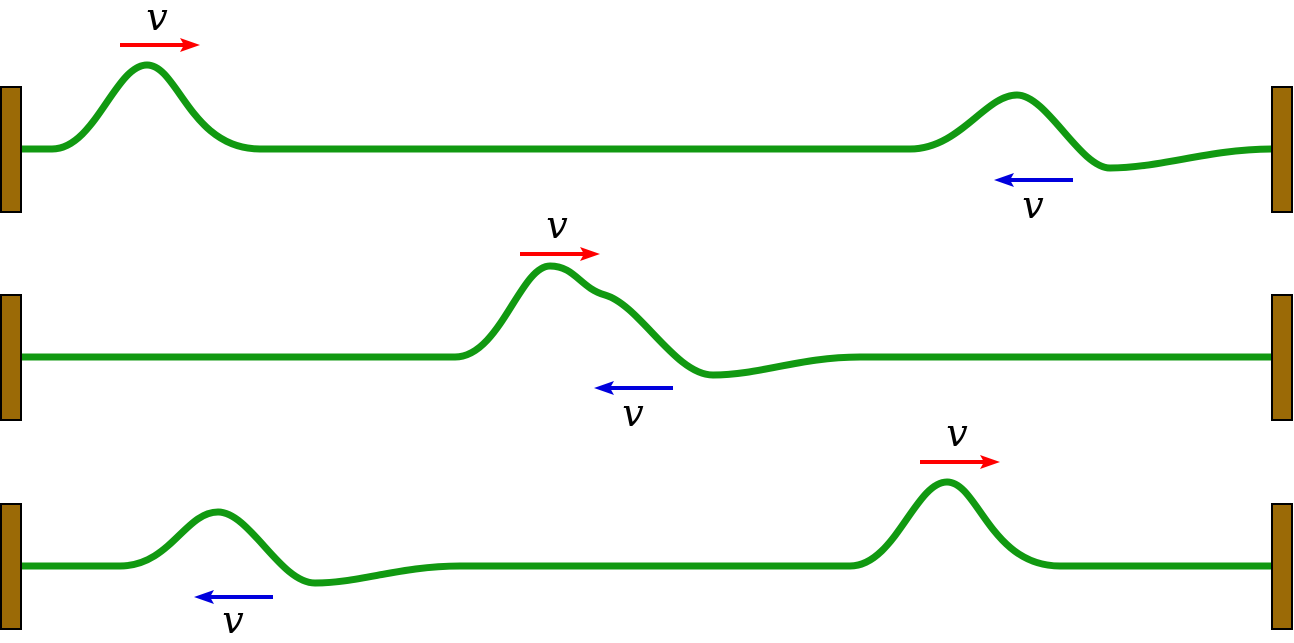  What do you see at coordinates (557, 225) in the screenshot?
I see `velocity-label-right-2: v` at bounding box center [557, 225].